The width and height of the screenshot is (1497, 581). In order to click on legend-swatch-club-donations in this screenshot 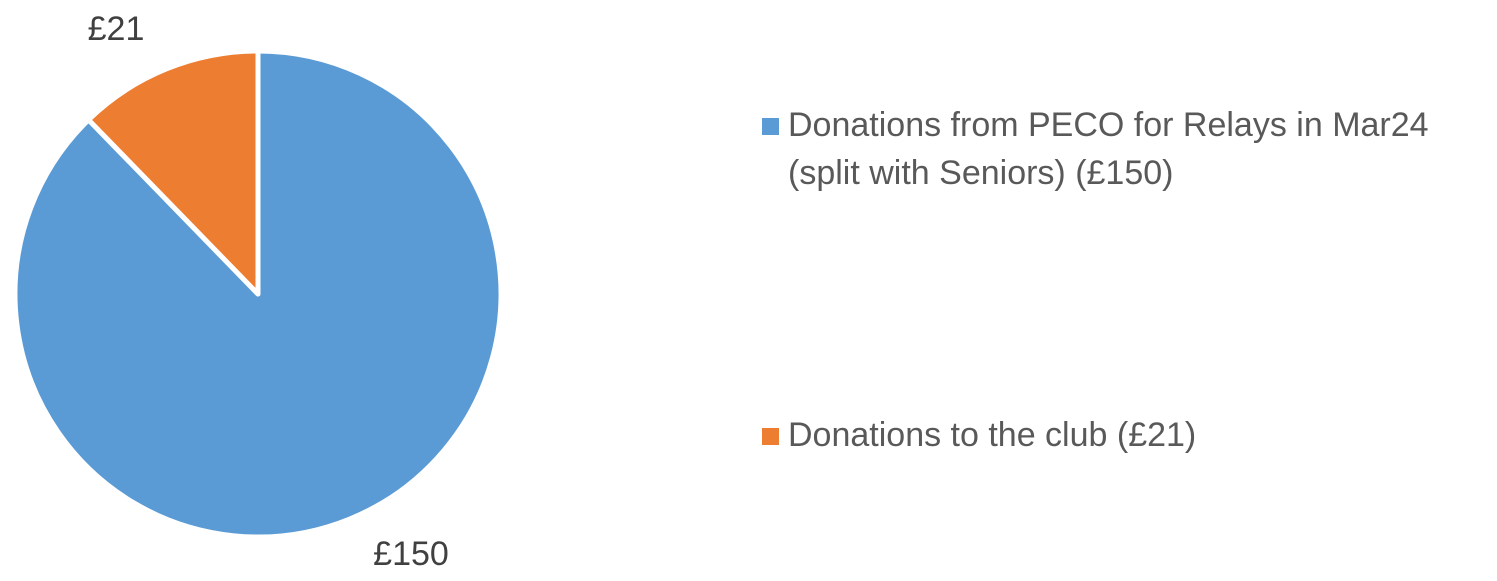, I will do `click(770, 436)`.